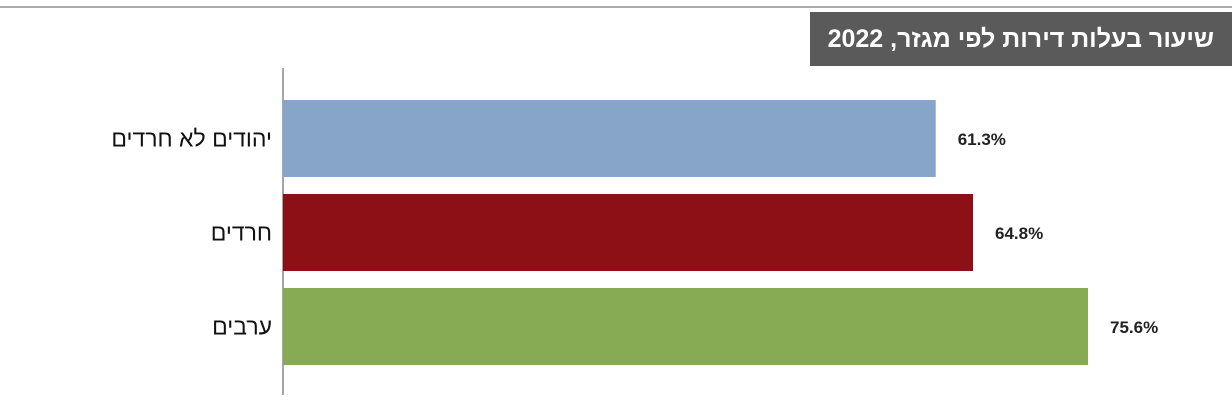 The image size is (1232, 413). What do you see at coordinates (982, 139) in the screenshot?
I see `value-label: 61.3%` at bounding box center [982, 139].